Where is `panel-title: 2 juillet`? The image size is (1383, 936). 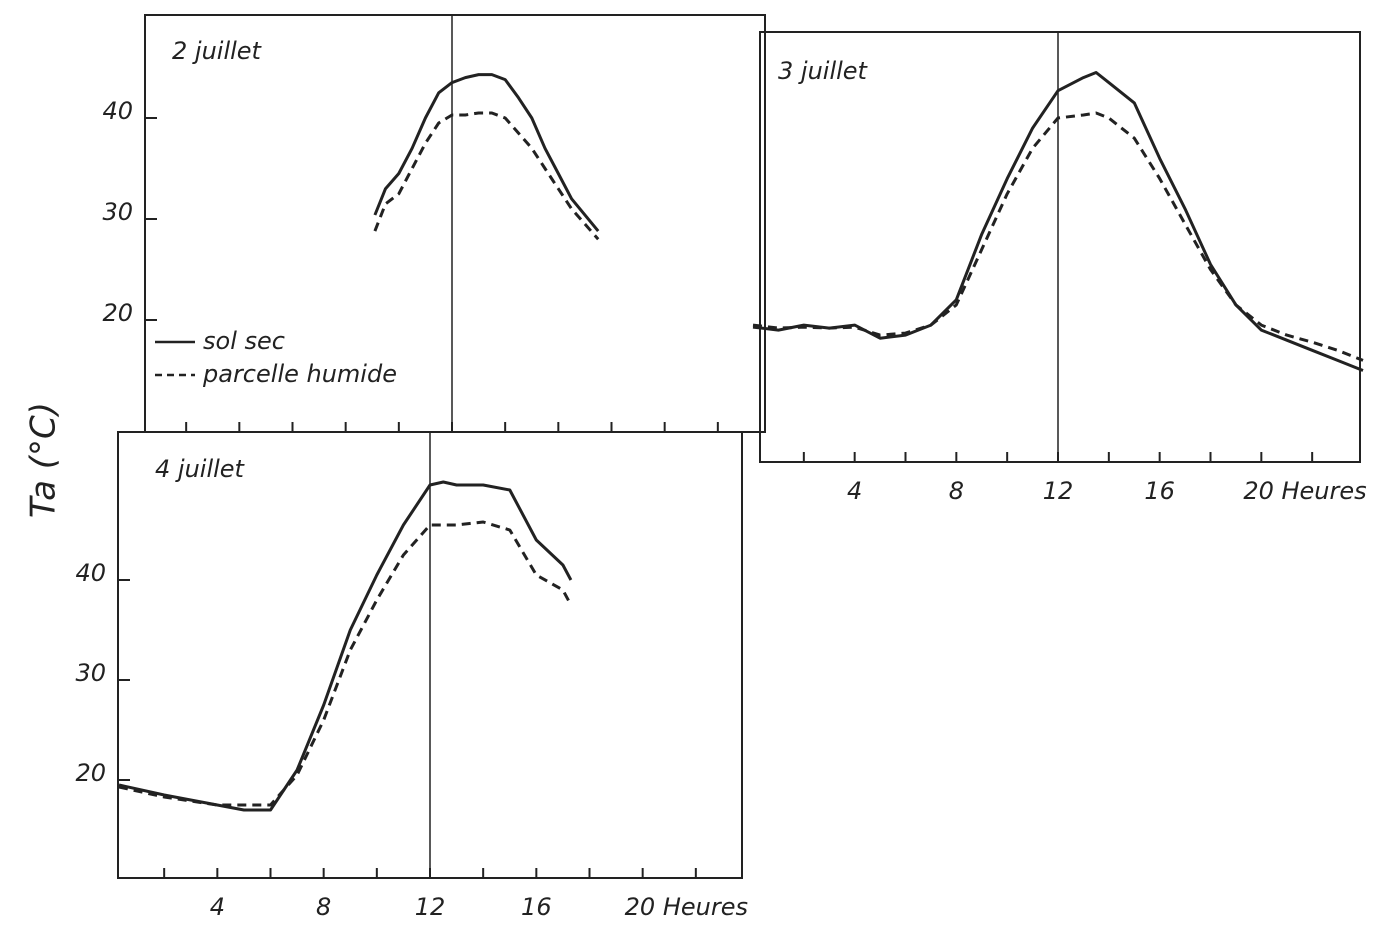
panel-title: 2 juillet is located at coordinates (217, 51).